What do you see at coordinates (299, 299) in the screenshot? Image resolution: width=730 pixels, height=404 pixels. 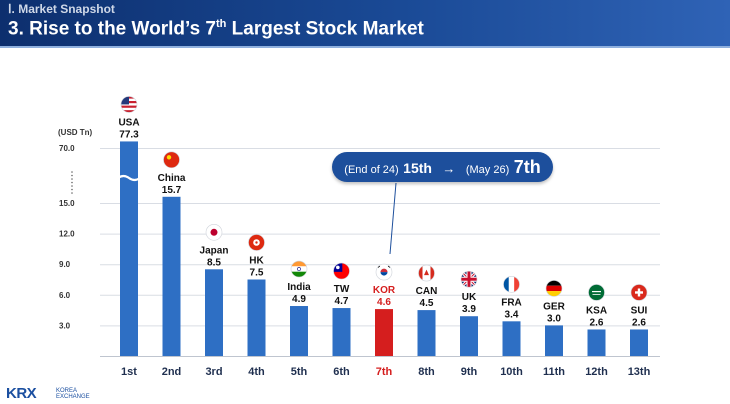 I see `bar-value-label: 4.9` at bounding box center [299, 299].